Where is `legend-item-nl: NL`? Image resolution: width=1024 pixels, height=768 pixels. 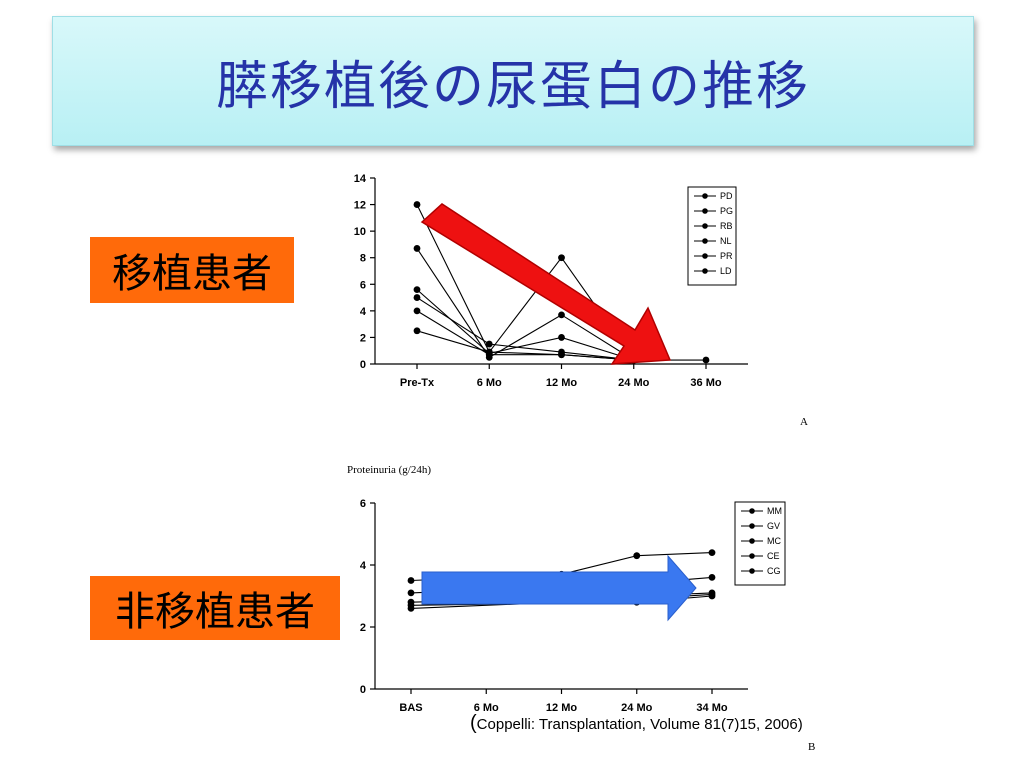
legend-item-nl: NL is located at coordinates (726, 241).